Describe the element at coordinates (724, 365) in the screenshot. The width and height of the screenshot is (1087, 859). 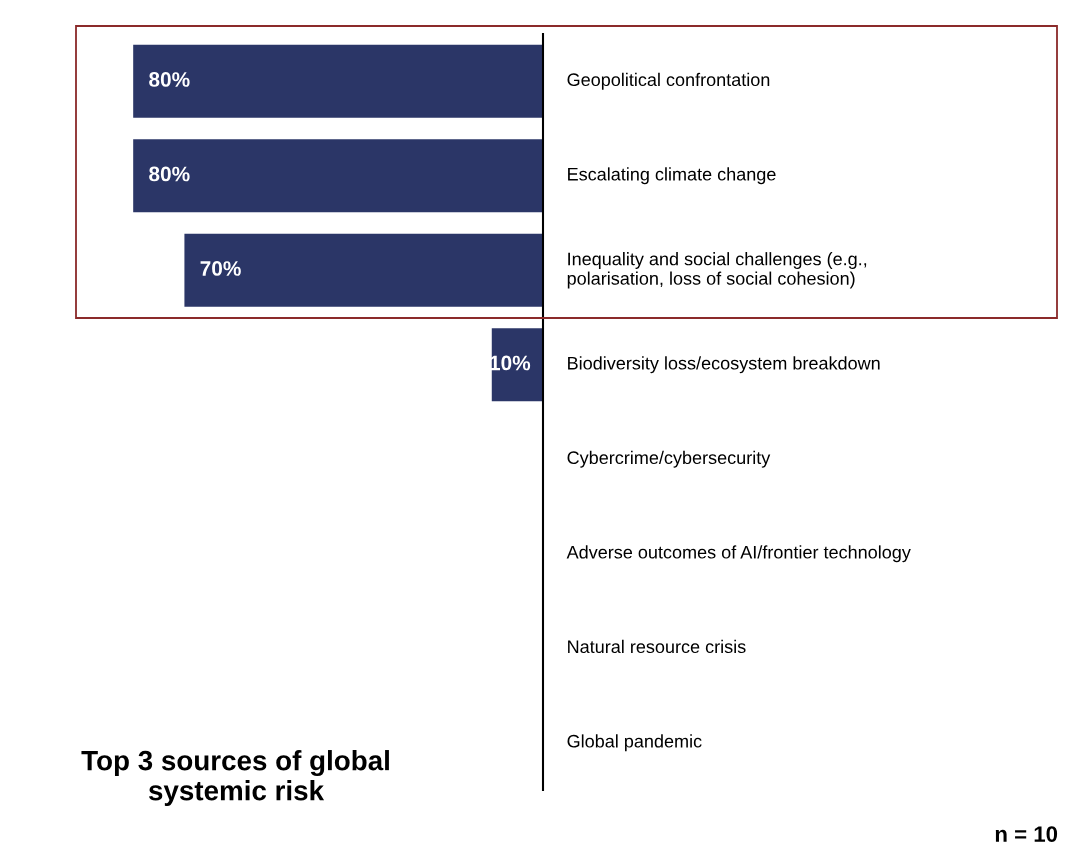
I see `y-tick-label: Biodiversity loss/ecosystem breakdown` at that location.